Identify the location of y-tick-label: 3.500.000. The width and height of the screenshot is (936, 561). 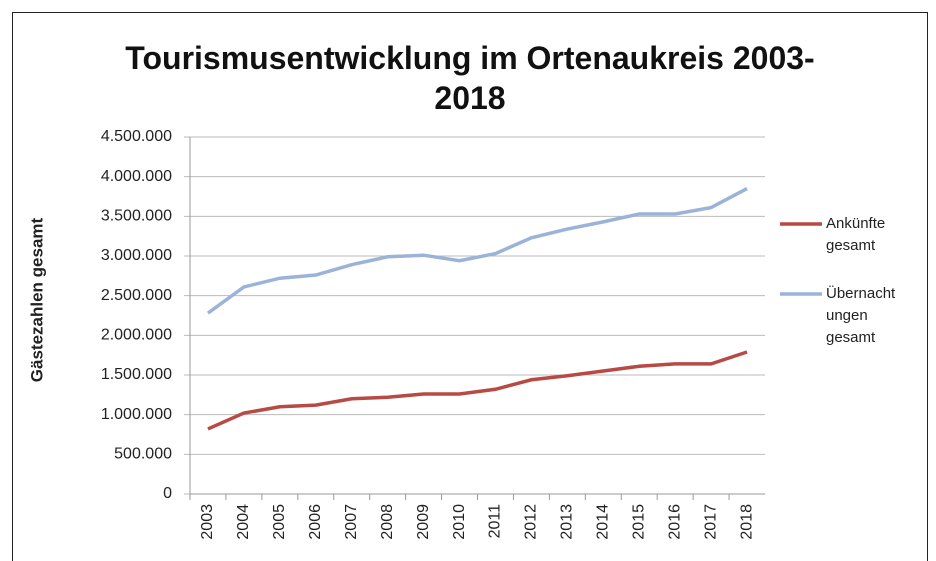
(136, 216).